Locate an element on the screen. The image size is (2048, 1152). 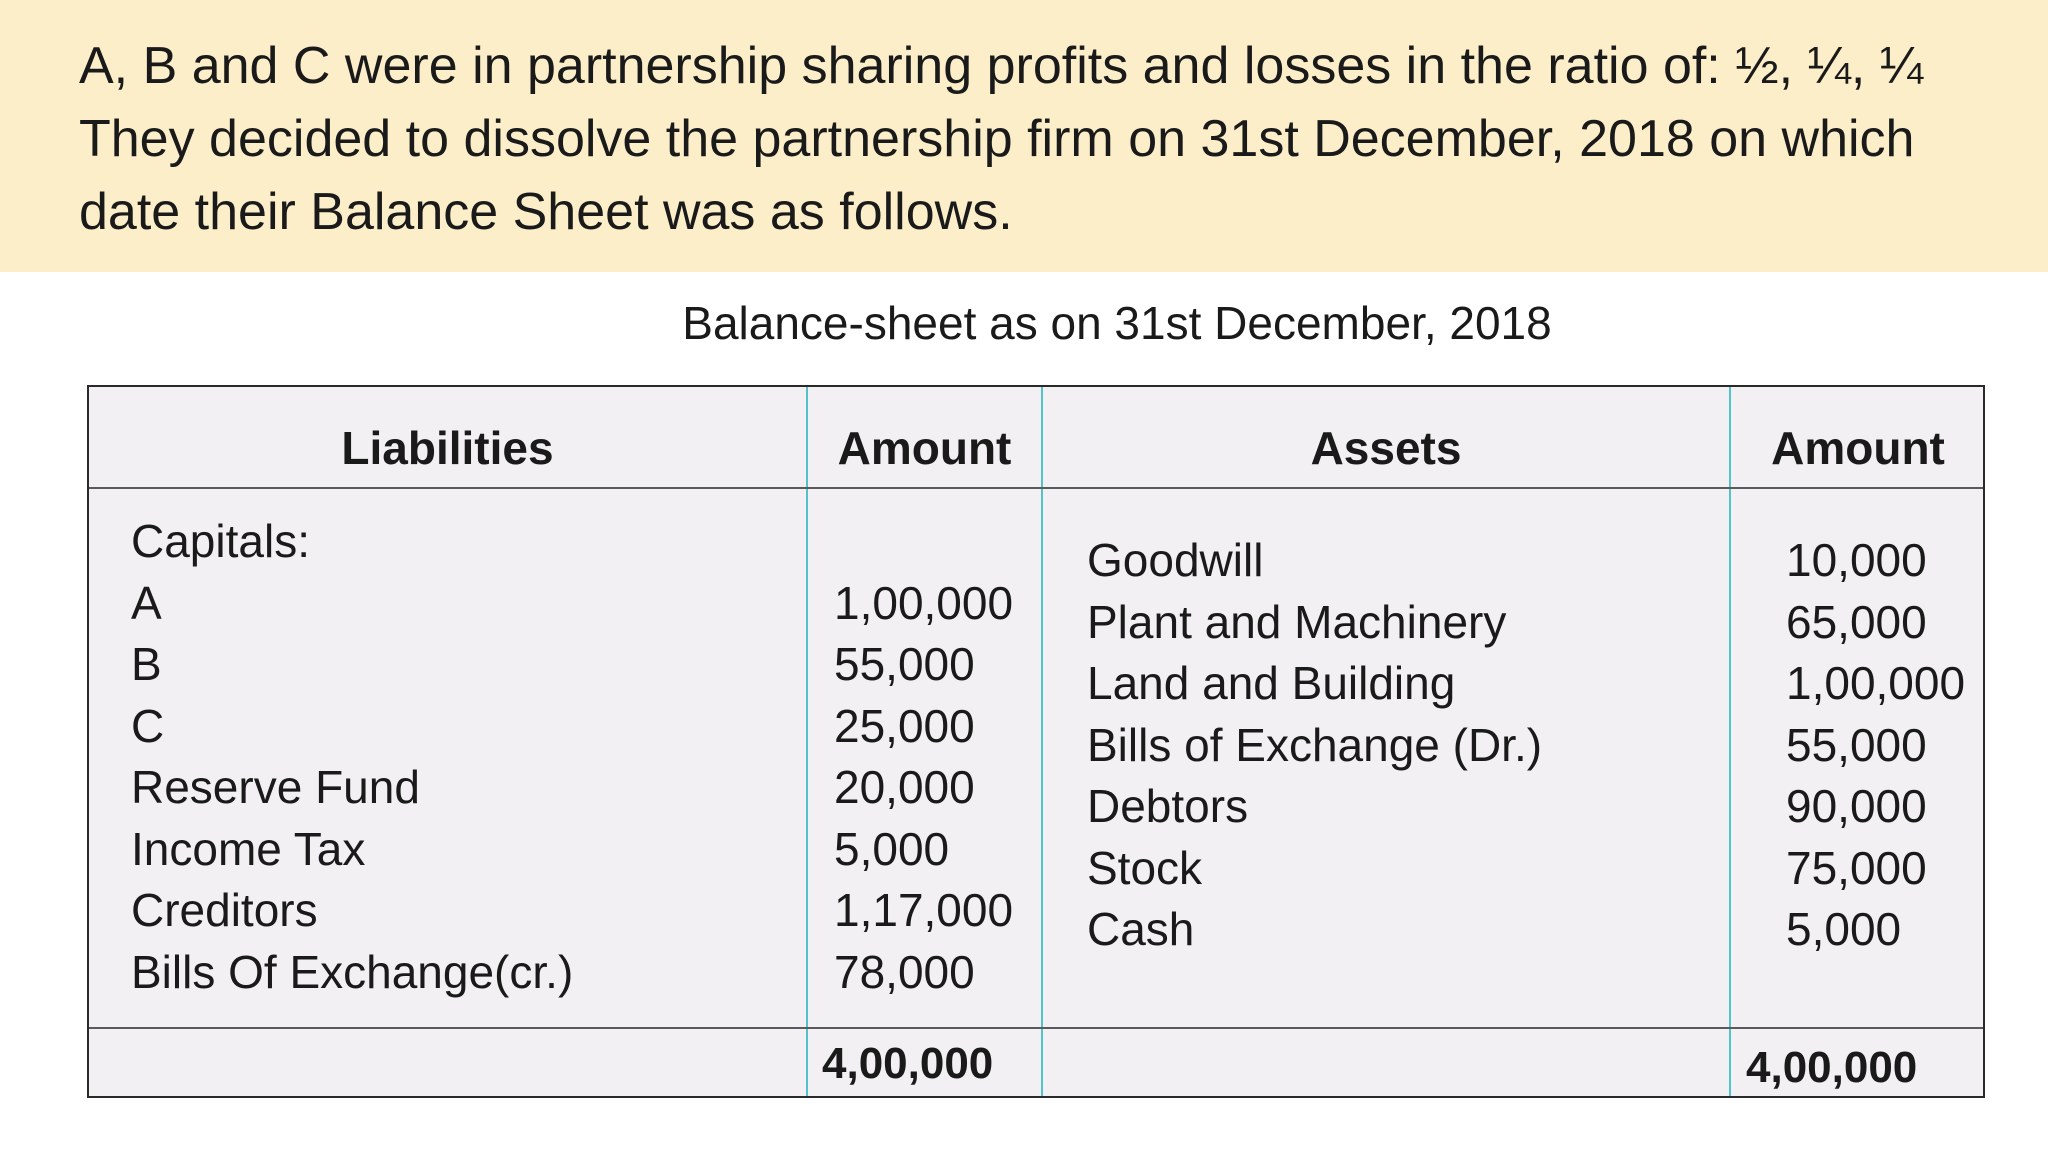
asset-label: Bills of Exchange (Dr.) is located at coordinates (1315, 744).